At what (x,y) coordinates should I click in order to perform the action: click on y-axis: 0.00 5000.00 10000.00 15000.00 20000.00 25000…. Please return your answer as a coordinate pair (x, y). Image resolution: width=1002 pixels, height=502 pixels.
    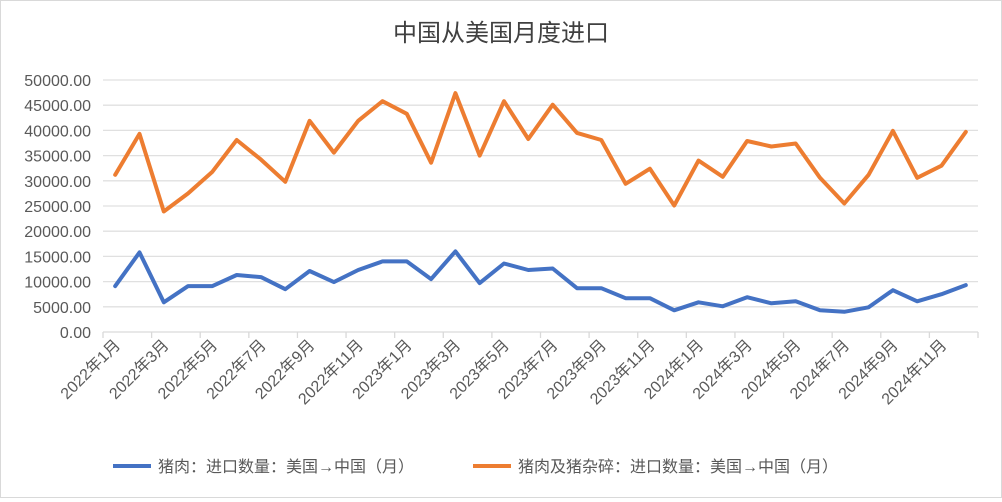
    Looking at the image, I should click on (57, 207).